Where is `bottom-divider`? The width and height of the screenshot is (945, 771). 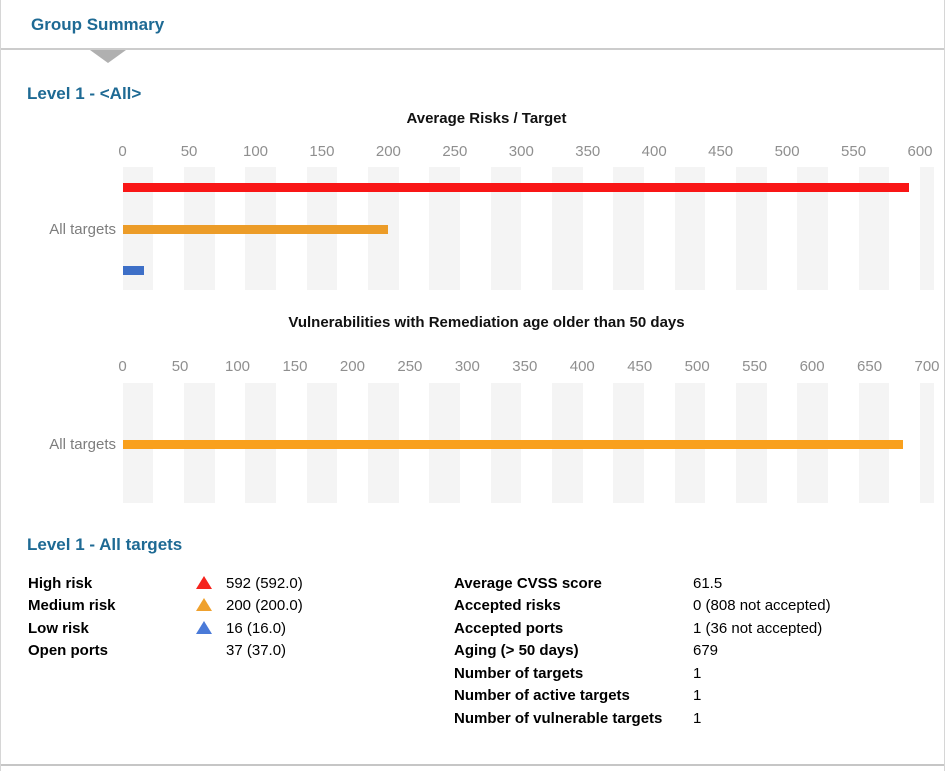 bottom-divider is located at coordinates (472, 765).